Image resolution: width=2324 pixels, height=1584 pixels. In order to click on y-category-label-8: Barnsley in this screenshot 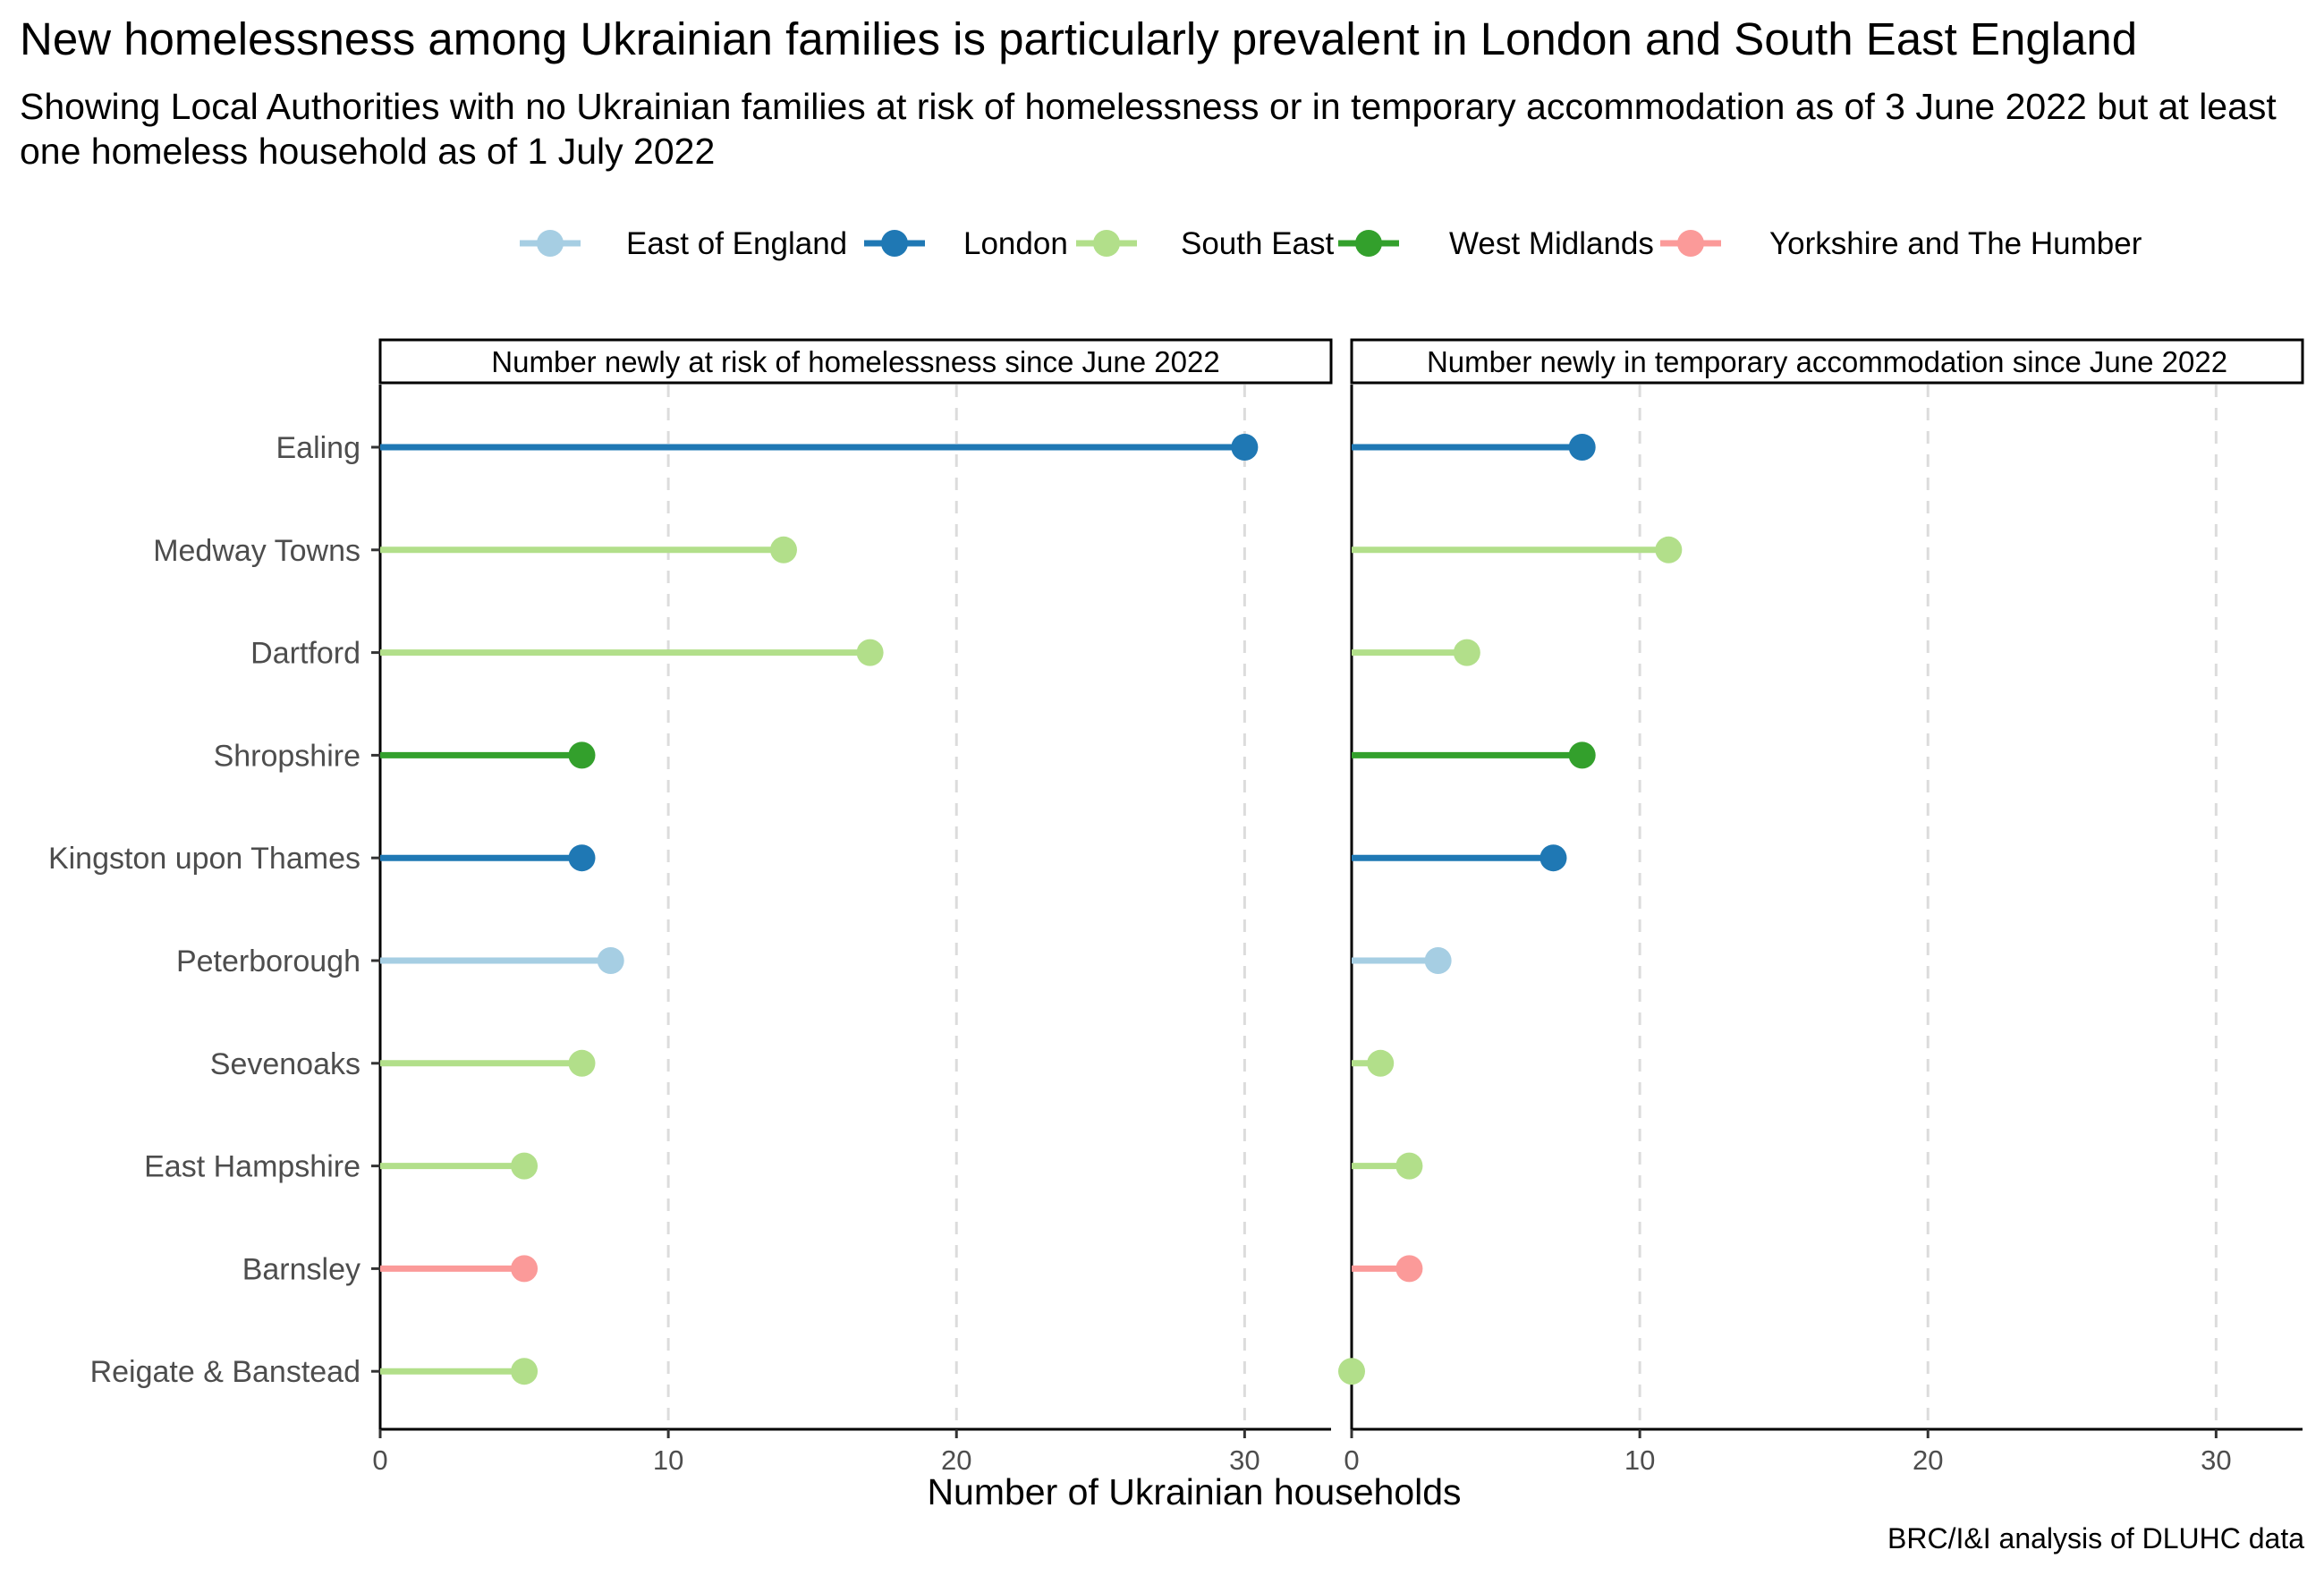, I will do `click(301, 1269)`.